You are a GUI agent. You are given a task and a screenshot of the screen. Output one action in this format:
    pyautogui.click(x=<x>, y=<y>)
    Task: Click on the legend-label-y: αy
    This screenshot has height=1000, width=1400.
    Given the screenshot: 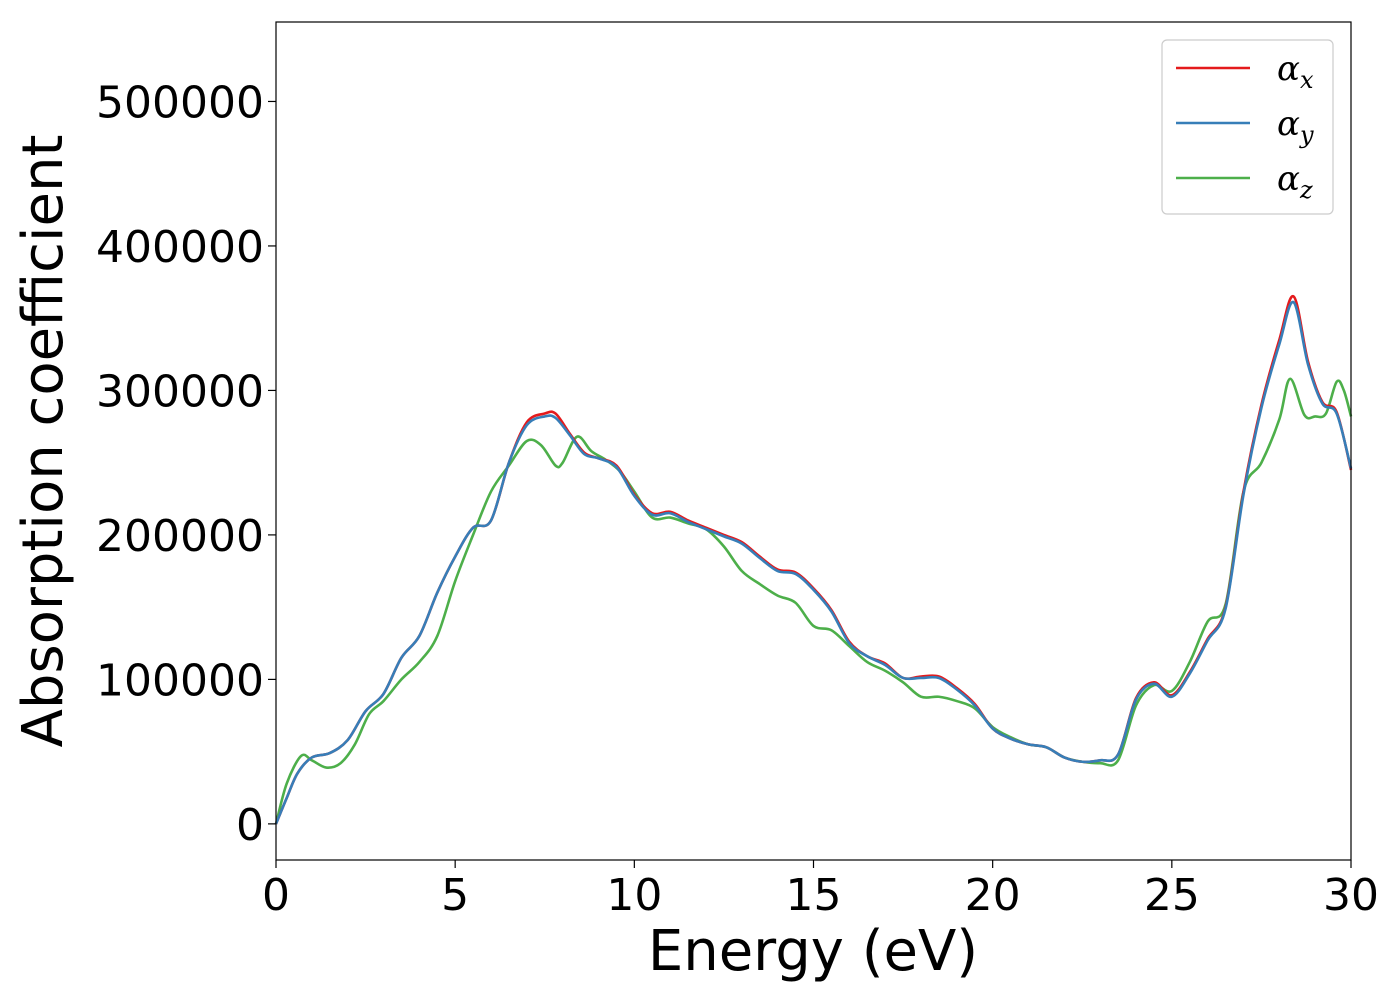 What is the action you would take?
    pyautogui.click(x=1295, y=126)
    